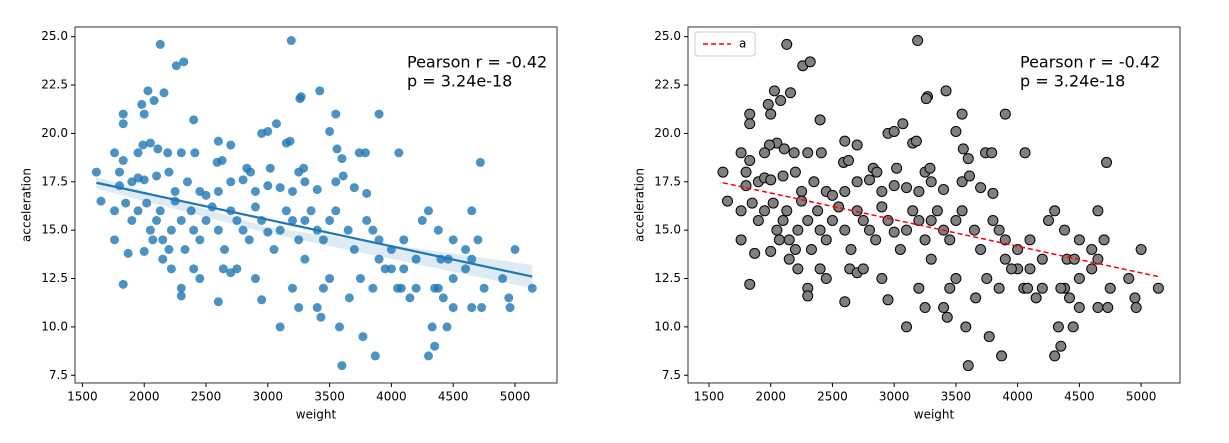 This screenshot has width=1229, height=443. I want to click on y-tick-label: 10.0, so click(54, 326).